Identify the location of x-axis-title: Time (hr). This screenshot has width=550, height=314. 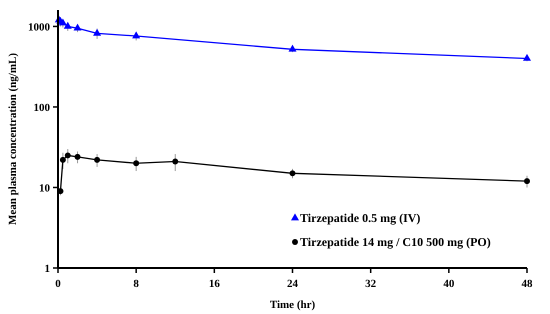
(293, 305).